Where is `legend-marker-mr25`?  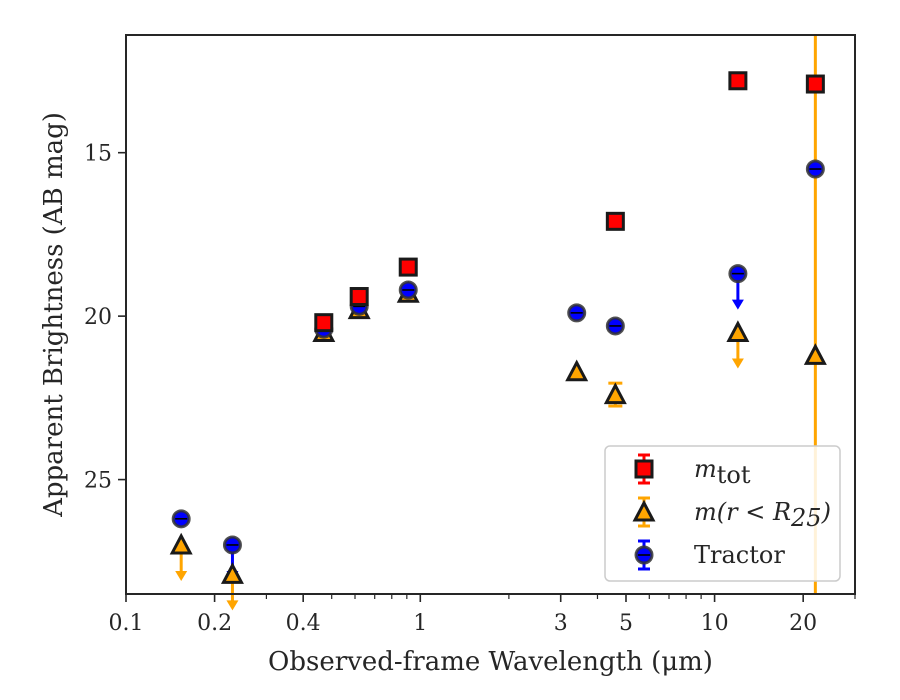 legend-marker-mr25 is located at coordinates (644, 510).